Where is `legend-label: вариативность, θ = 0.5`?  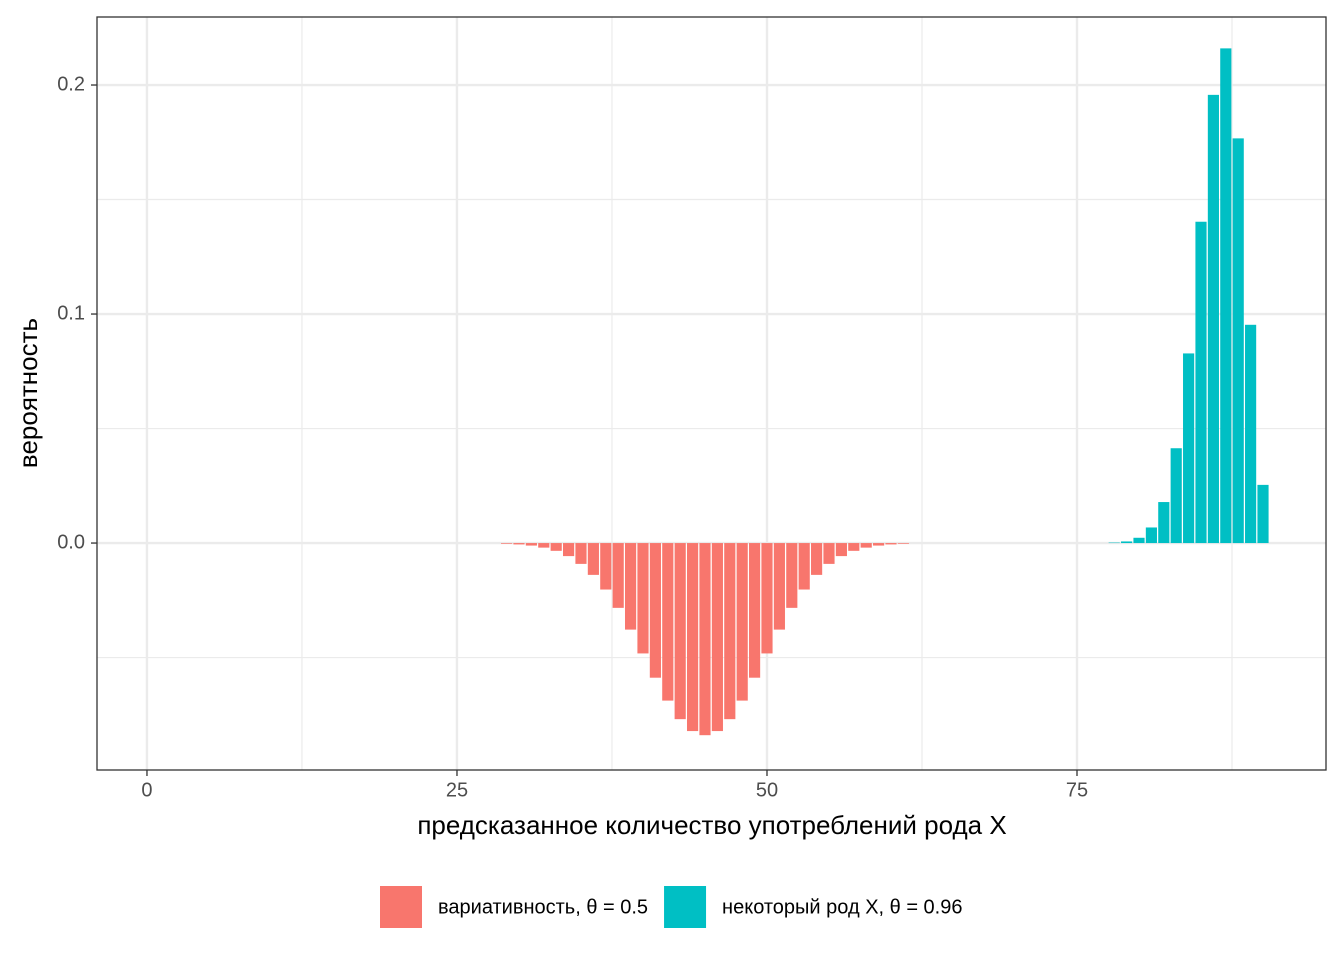
legend-label: вариативность, θ = 0.5 is located at coordinates (543, 907).